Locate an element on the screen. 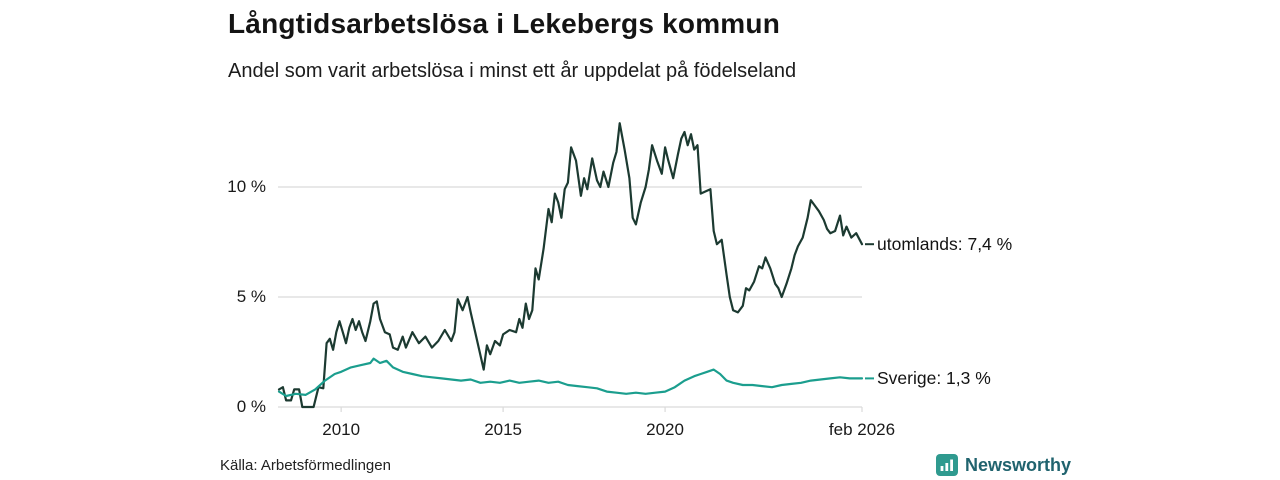  series-end-label-utomlands: utomlands: 7,4 % is located at coordinates (945, 244).